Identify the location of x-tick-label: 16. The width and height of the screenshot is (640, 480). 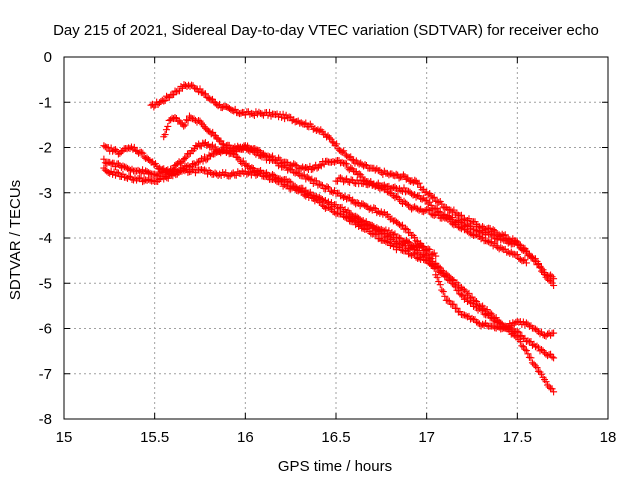
(245, 437).